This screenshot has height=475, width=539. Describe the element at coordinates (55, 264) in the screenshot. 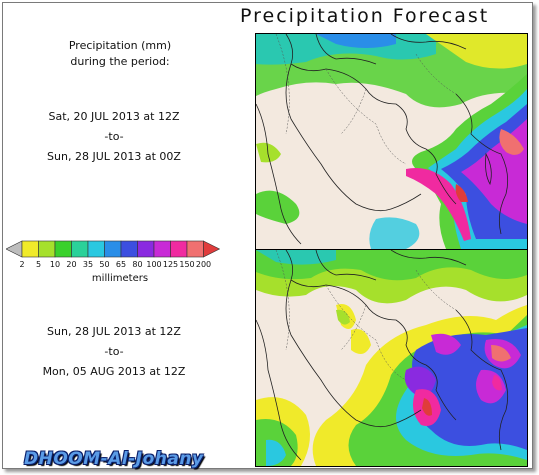

I see `legend-tick-label: 10` at that location.